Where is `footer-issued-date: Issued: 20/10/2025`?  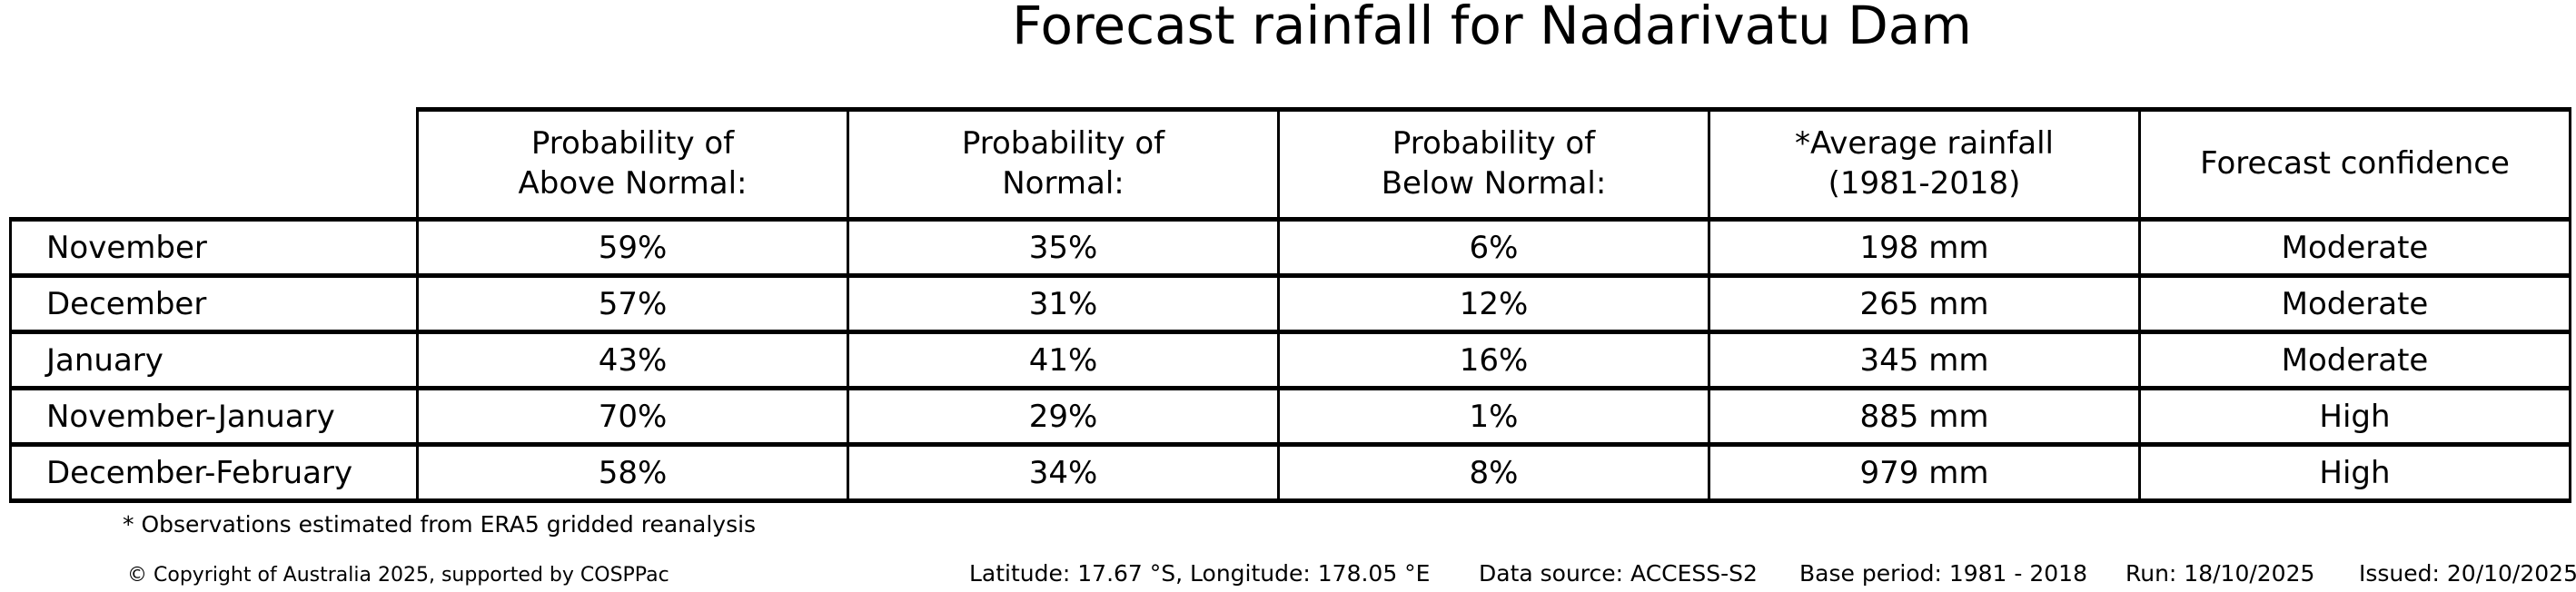 footer-issued-date: Issued: 20/10/2025 is located at coordinates (2467, 573).